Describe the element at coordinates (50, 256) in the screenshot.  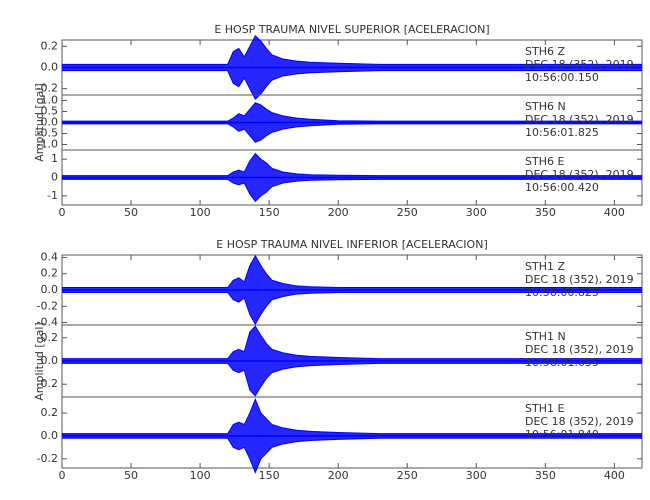
I see `y-tick-label: 0.4` at that location.